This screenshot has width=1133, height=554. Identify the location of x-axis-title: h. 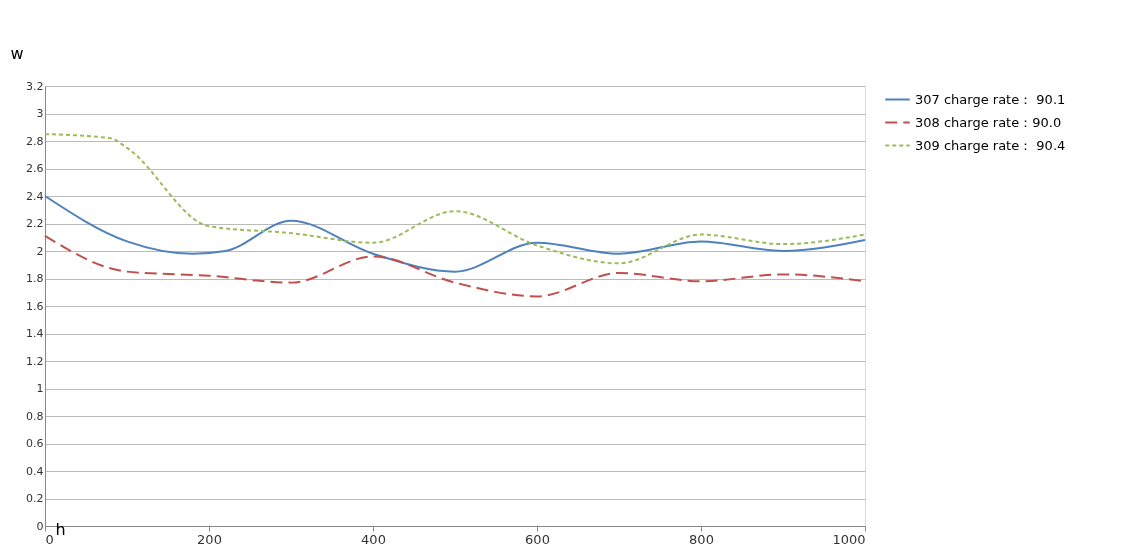
(60, 529).